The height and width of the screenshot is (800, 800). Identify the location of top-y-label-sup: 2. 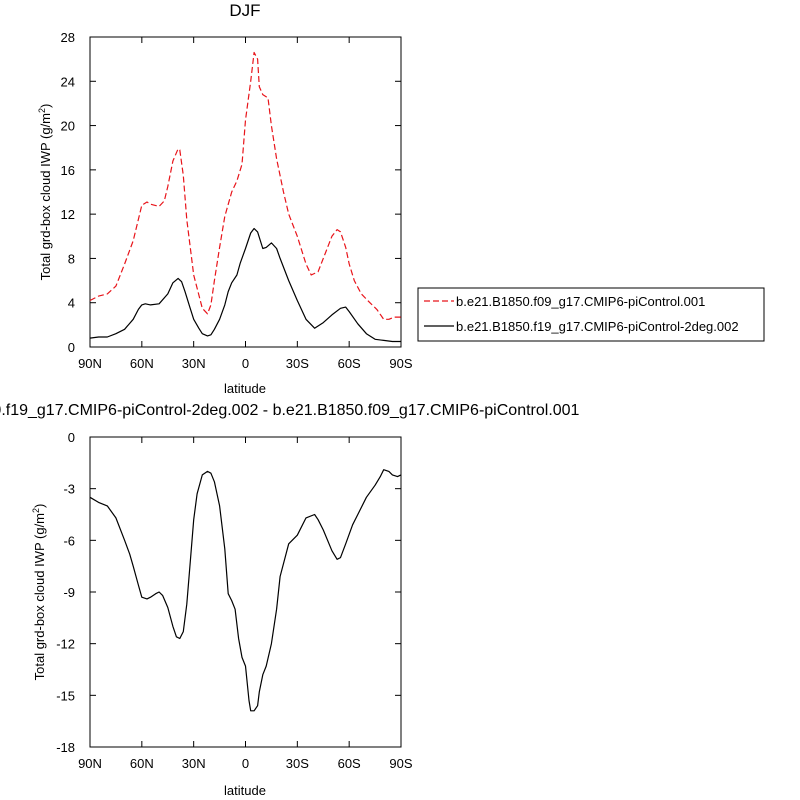
(42, 110).